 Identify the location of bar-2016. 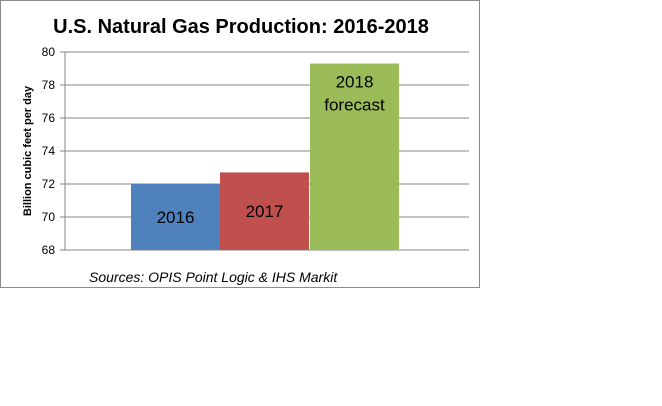
(175, 217).